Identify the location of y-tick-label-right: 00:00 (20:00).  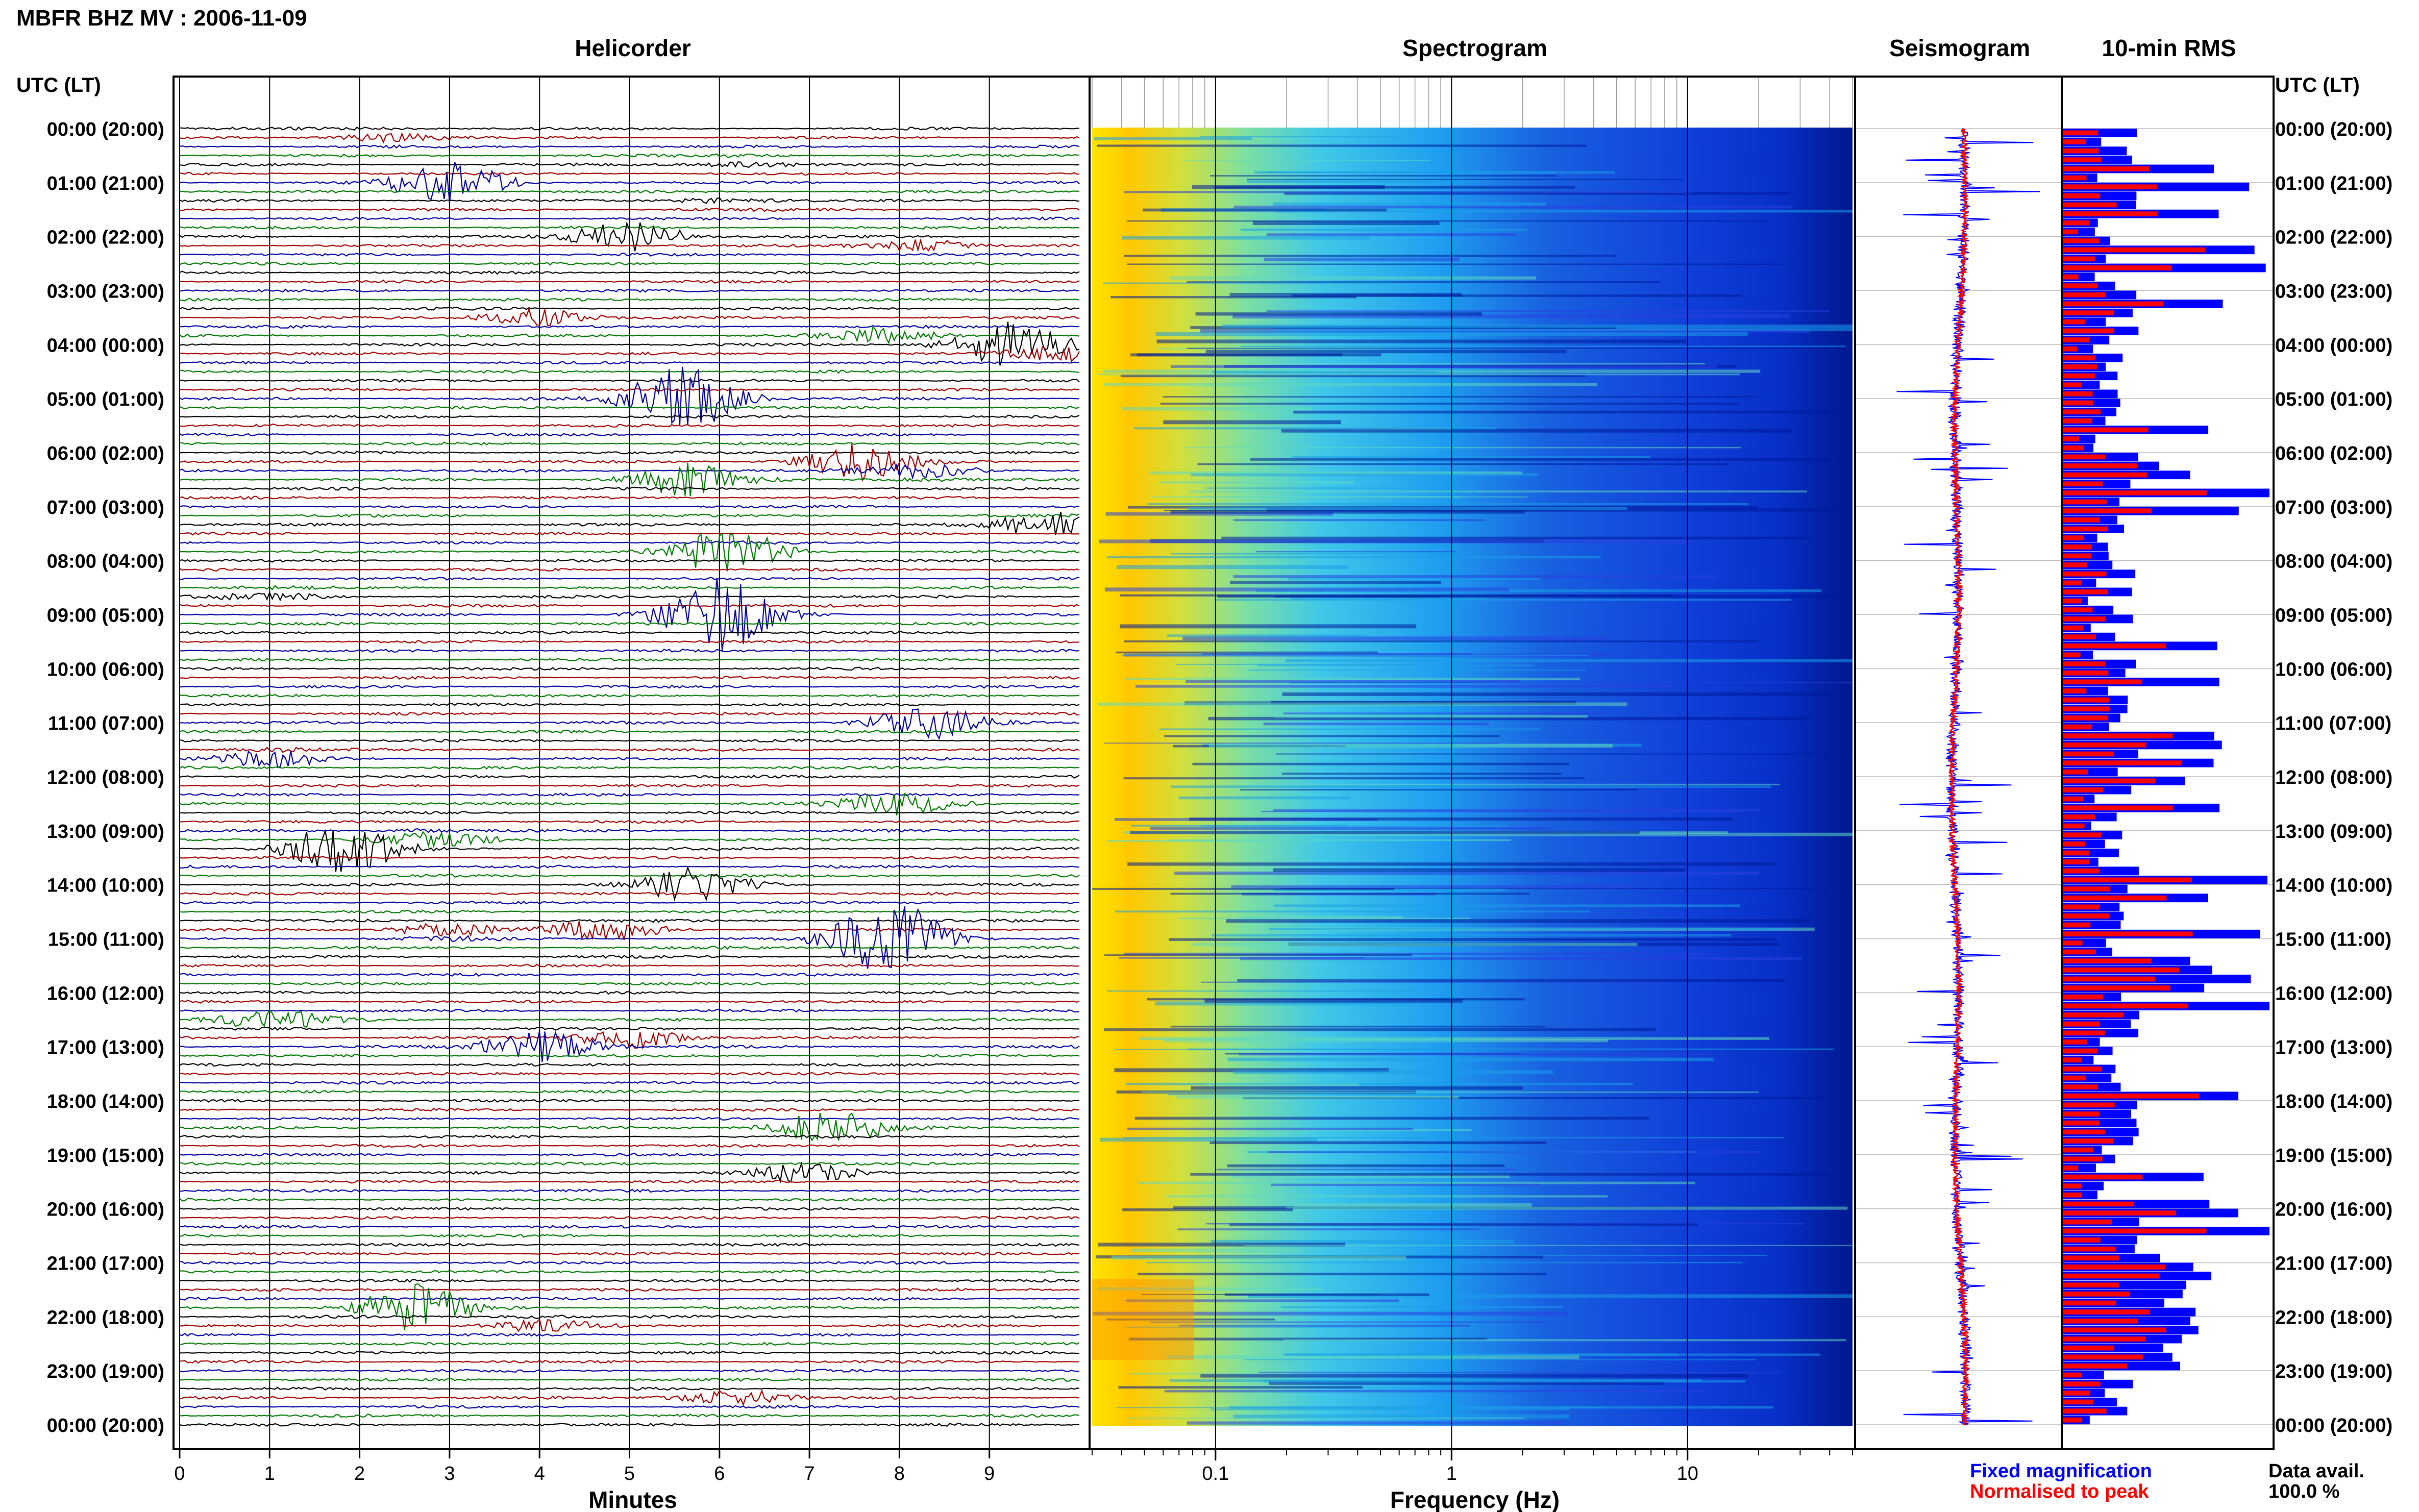
(2333, 129).